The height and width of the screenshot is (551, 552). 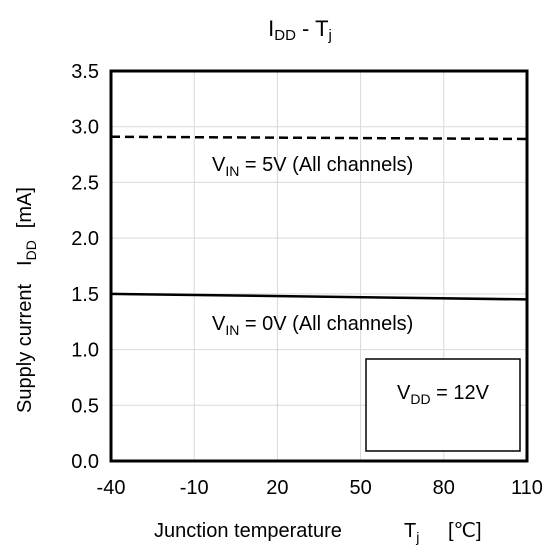 I want to click on y-tick-label: 3.0, so click(x=85, y=128).